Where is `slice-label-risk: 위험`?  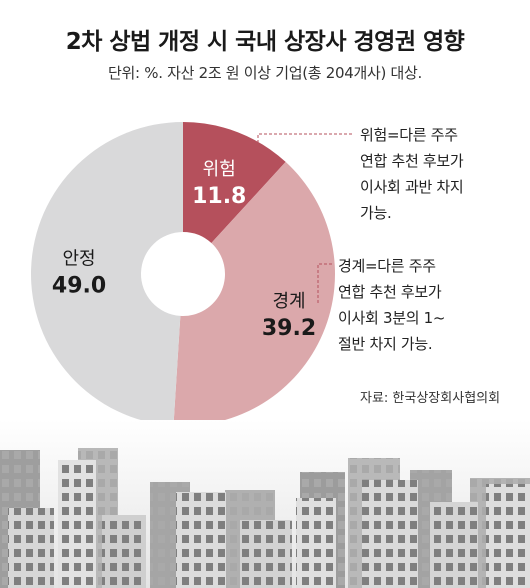
slice-label-risk: 위험 is located at coordinates (219, 169).